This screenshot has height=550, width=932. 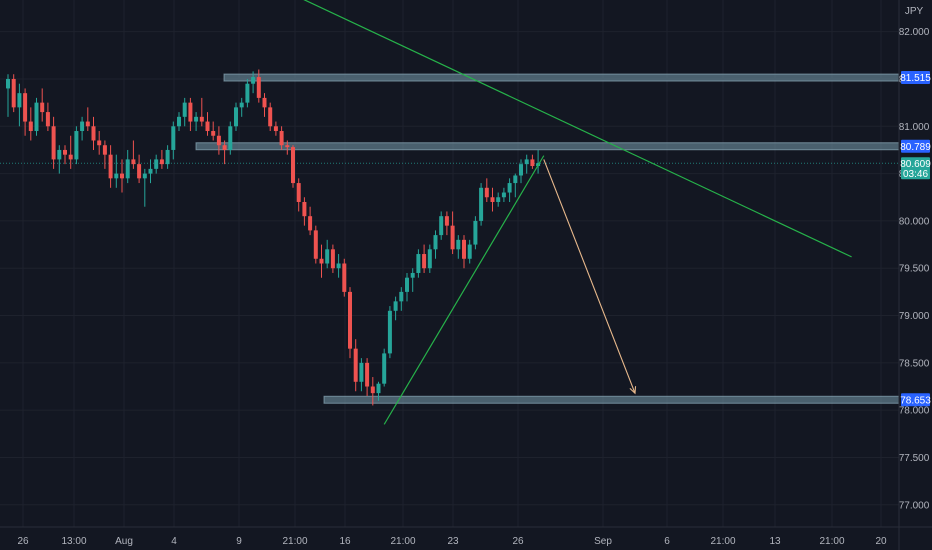 What do you see at coordinates (914, 32) in the screenshot?
I see `y-tick-label: 82.000` at bounding box center [914, 32].